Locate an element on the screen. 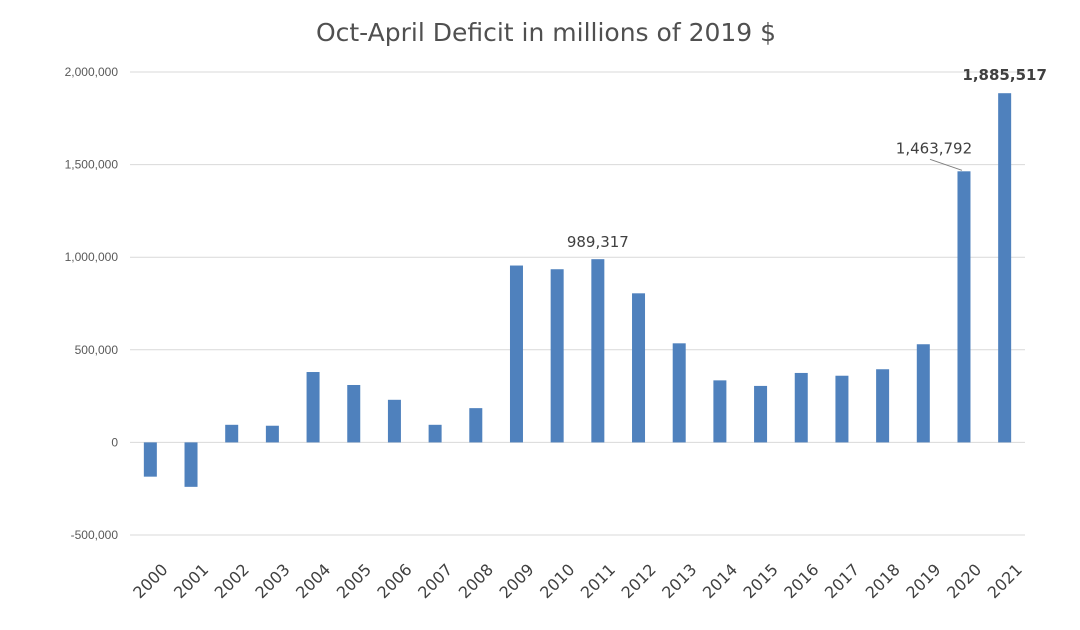  bar-2021 is located at coordinates (1005, 268).